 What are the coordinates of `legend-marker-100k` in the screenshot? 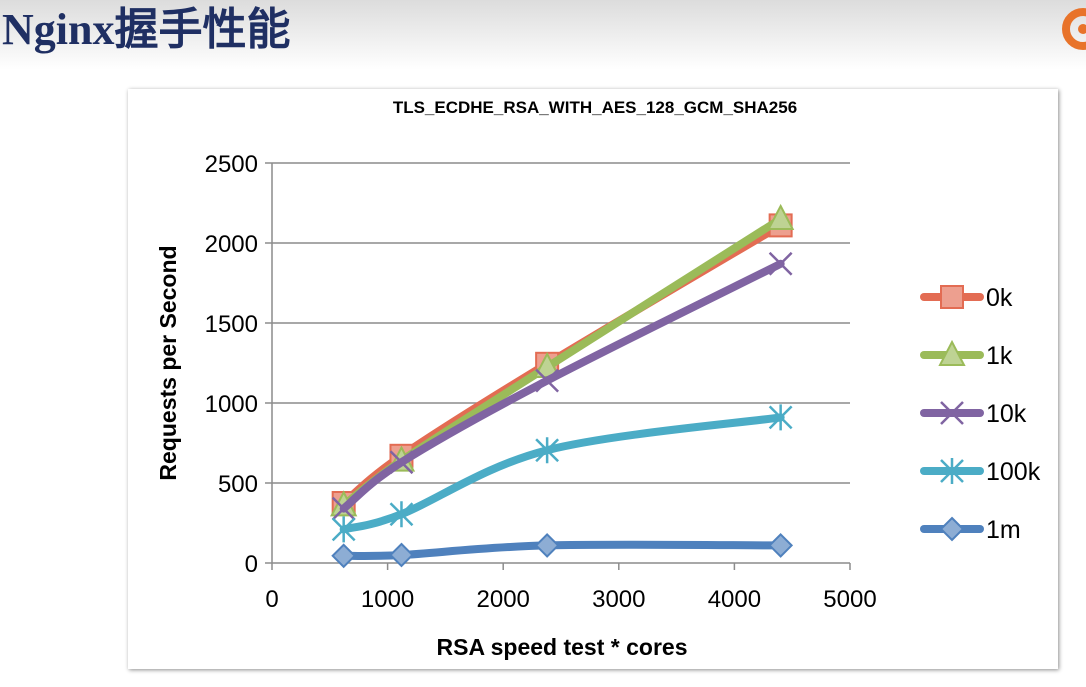 It's located at (952, 471).